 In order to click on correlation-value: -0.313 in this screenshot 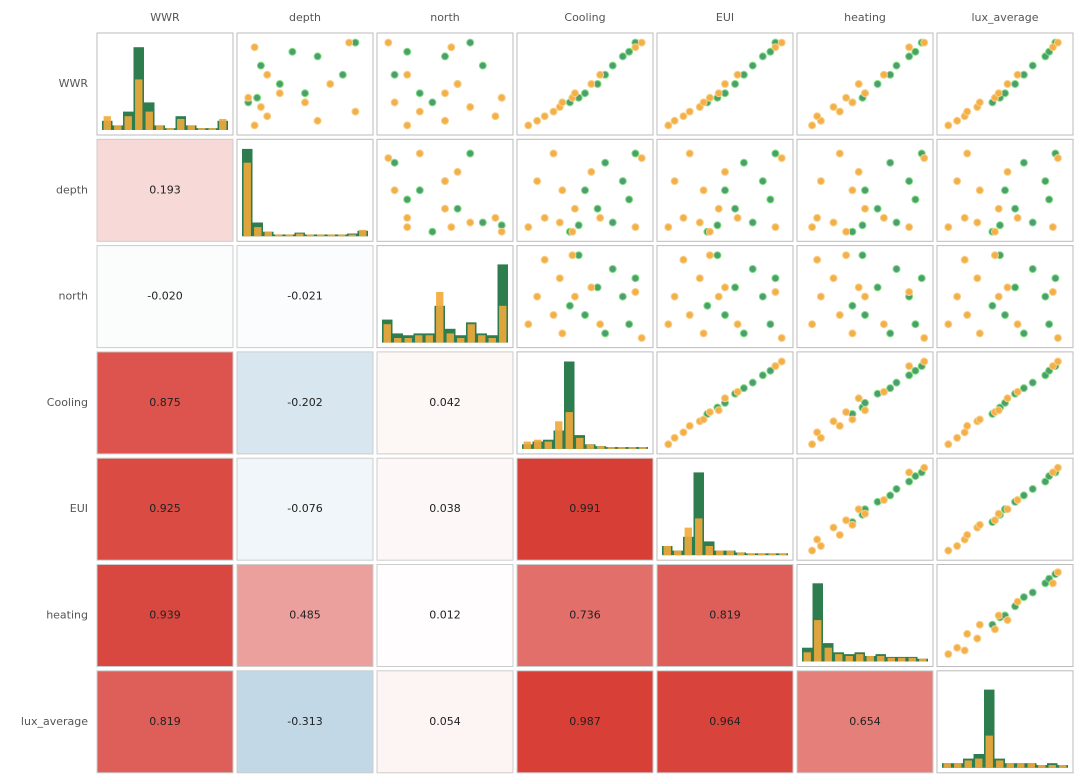, I will do `click(304, 721)`.